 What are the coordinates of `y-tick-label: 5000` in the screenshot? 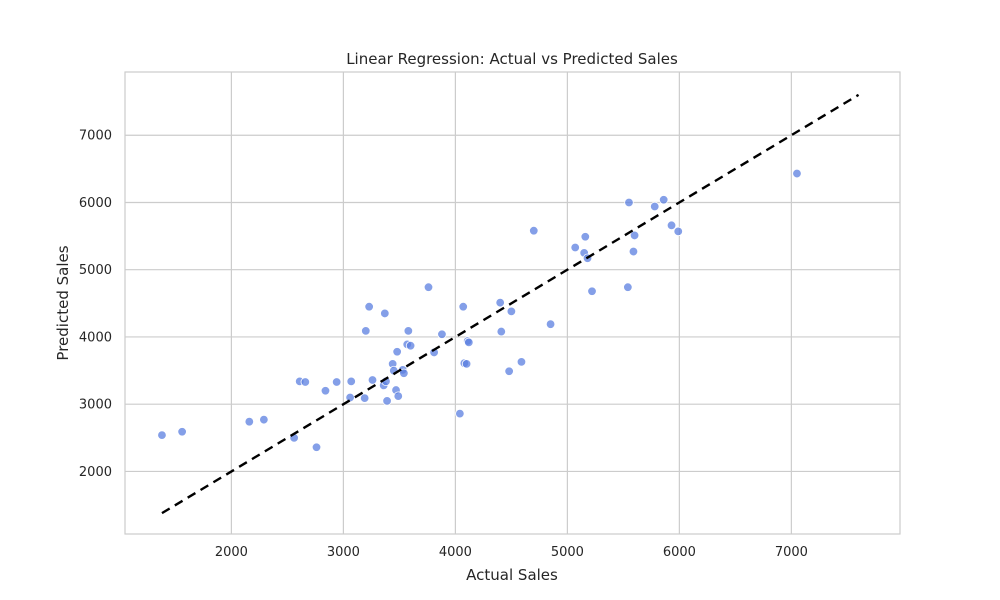 It's located at (95, 270).